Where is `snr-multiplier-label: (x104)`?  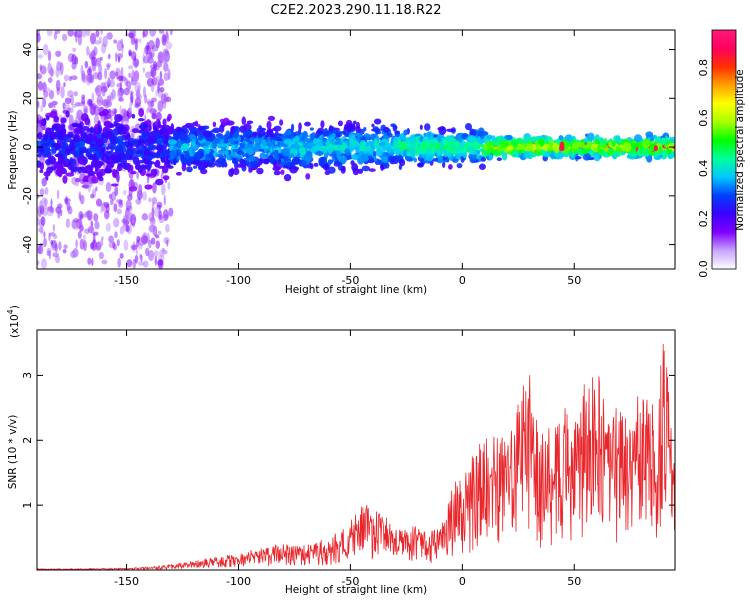
snr-multiplier-label: (x104) is located at coordinates (13, 321).